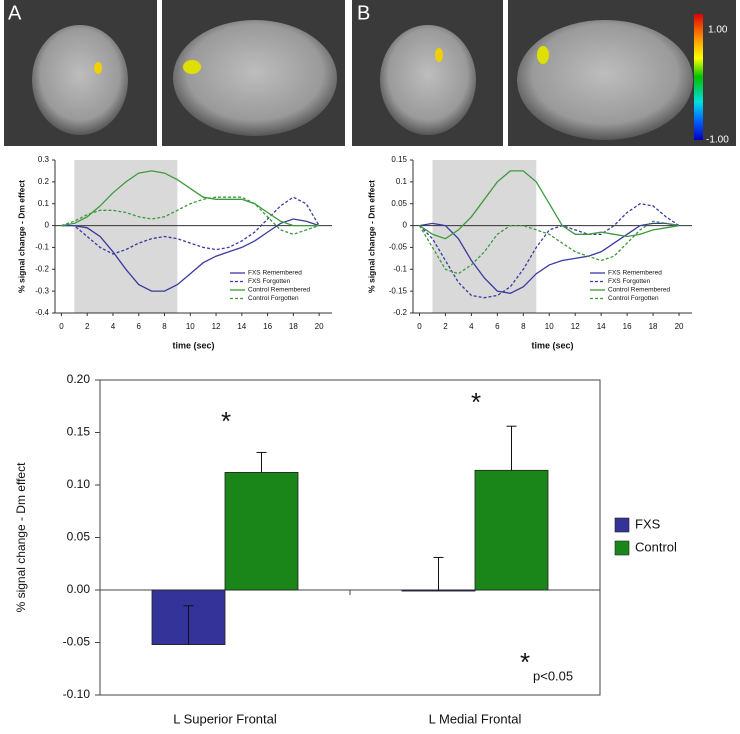 The width and height of the screenshot is (740, 734). What do you see at coordinates (553, 675) in the screenshot?
I see `annotation: p<0.05` at bounding box center [553, 675].